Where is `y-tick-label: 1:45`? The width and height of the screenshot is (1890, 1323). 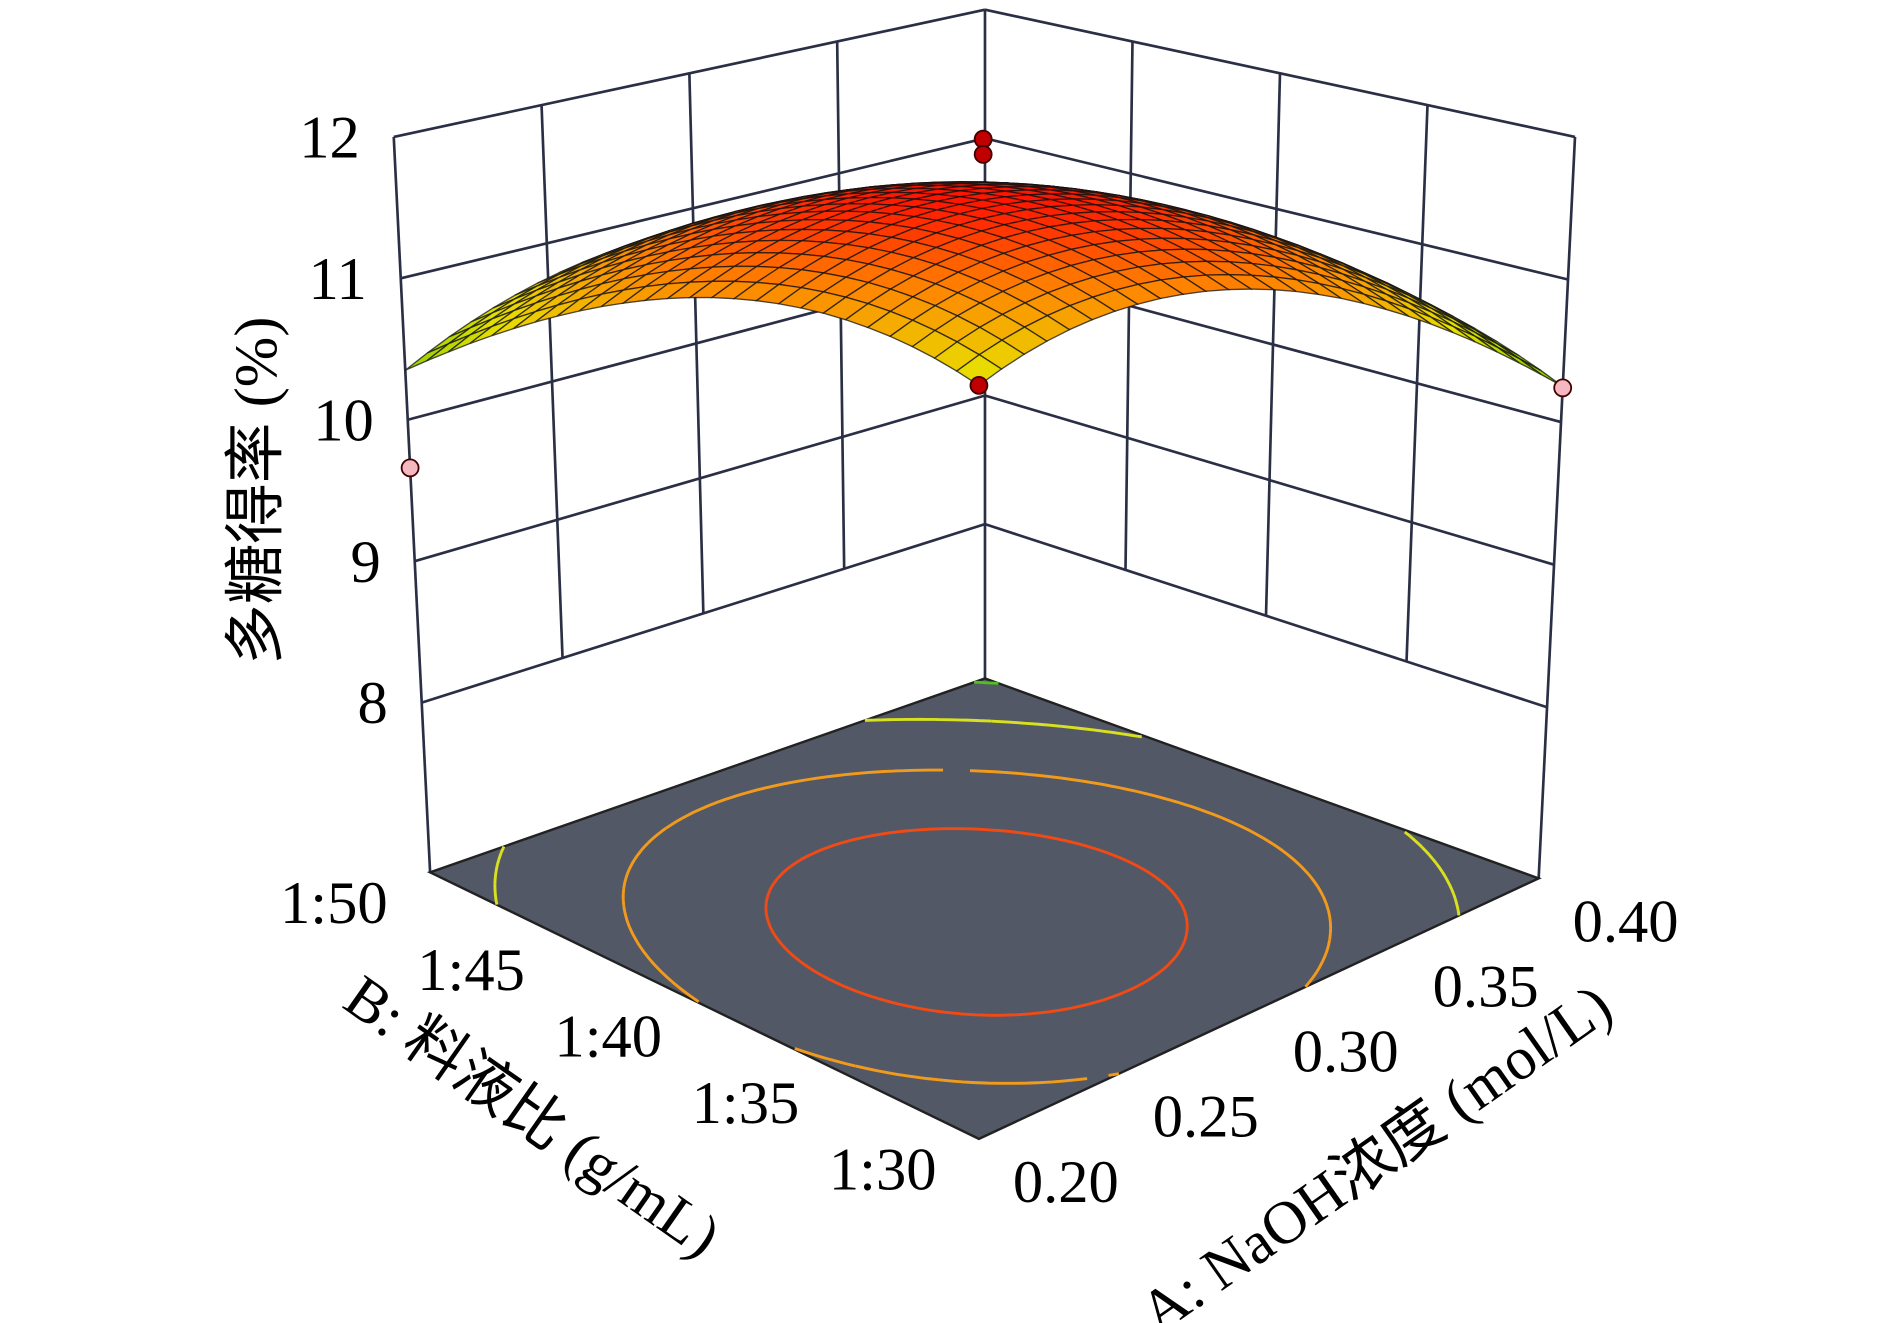
y-tick-label: 1:45 is located at coordinates (471, 970).